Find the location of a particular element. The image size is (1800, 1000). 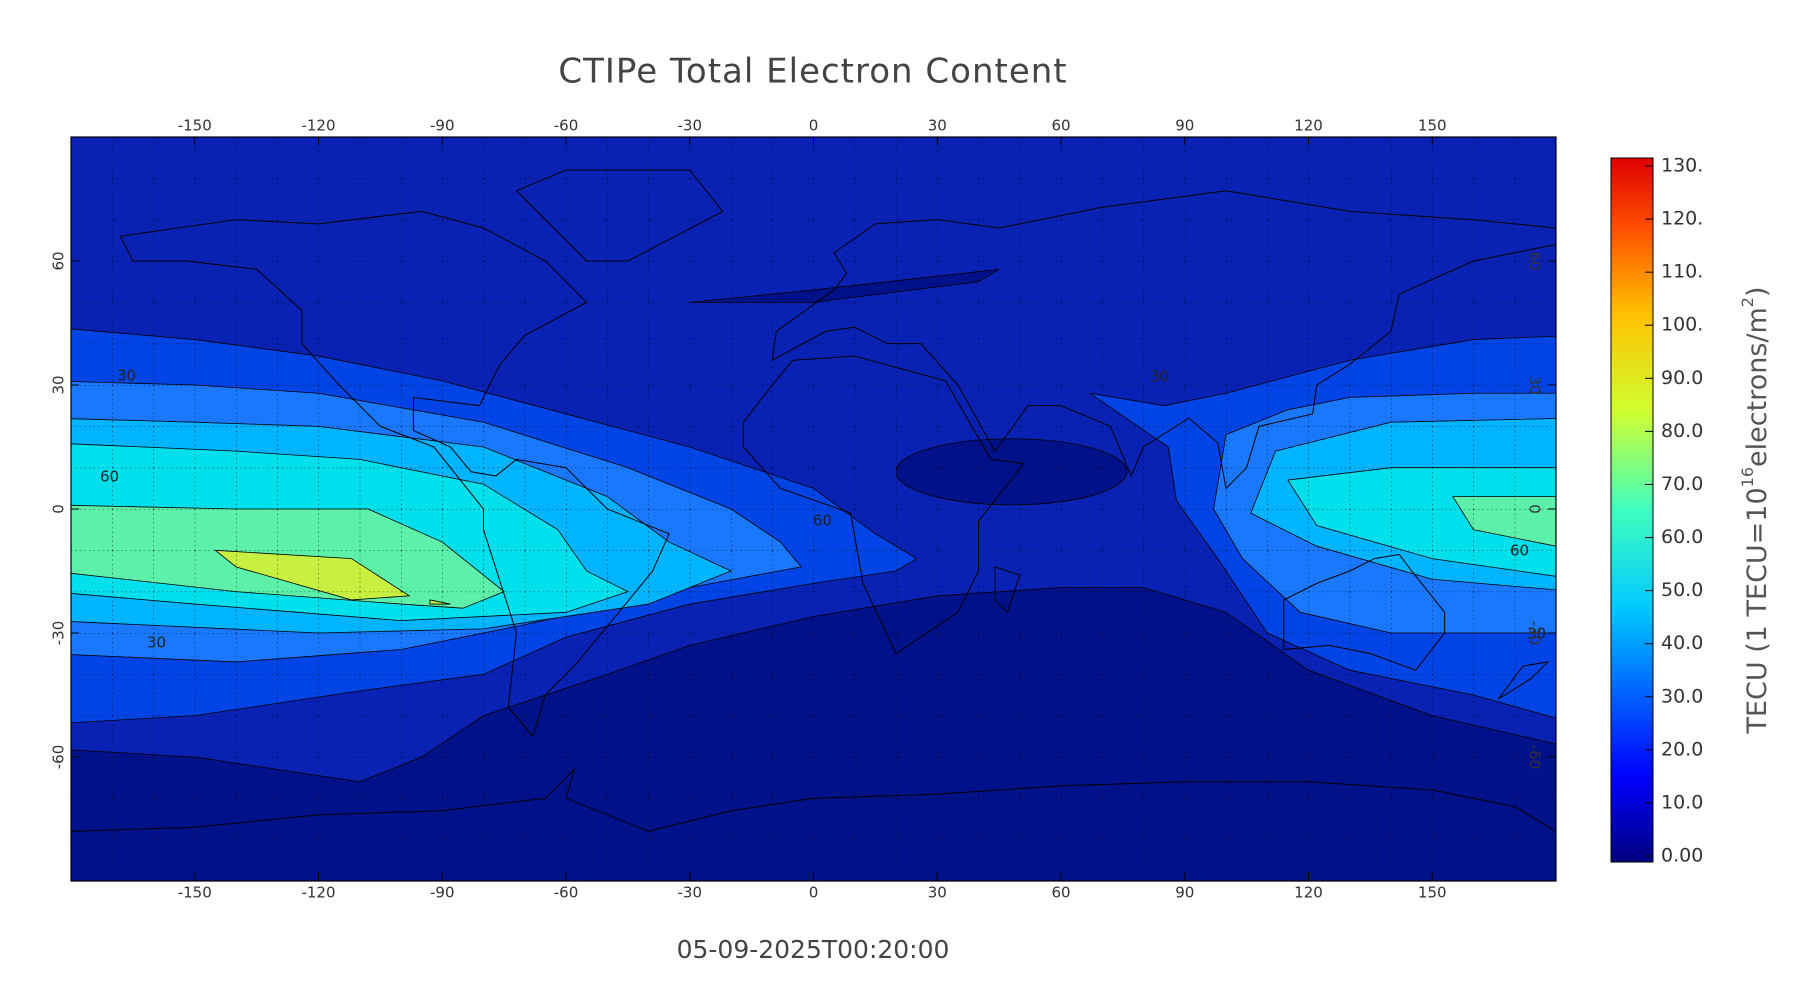

colorbar-tick-label: 30.0 is located at coordinates (1682, 696).